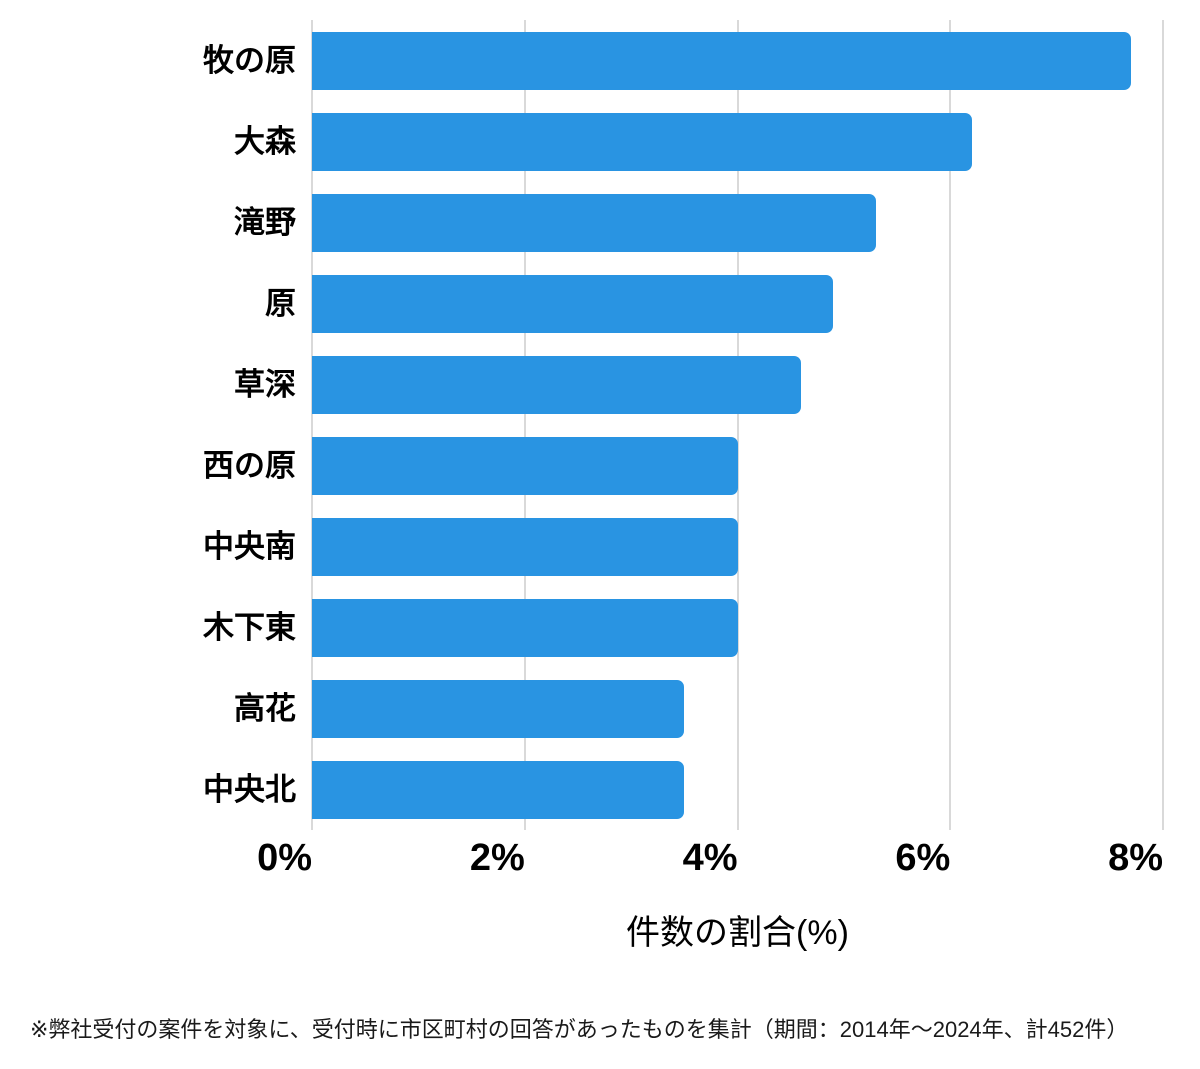  I want to click on x-axis-ticks: 0% 2% 4% 6% 8%, so click(710, 862).